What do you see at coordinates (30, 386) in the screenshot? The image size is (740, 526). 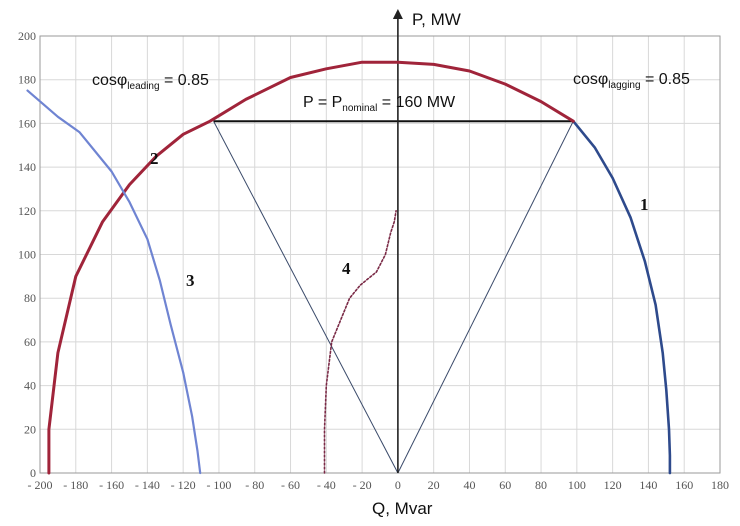 I see `y-tick-label: 40` at bounding box center [30, 386].